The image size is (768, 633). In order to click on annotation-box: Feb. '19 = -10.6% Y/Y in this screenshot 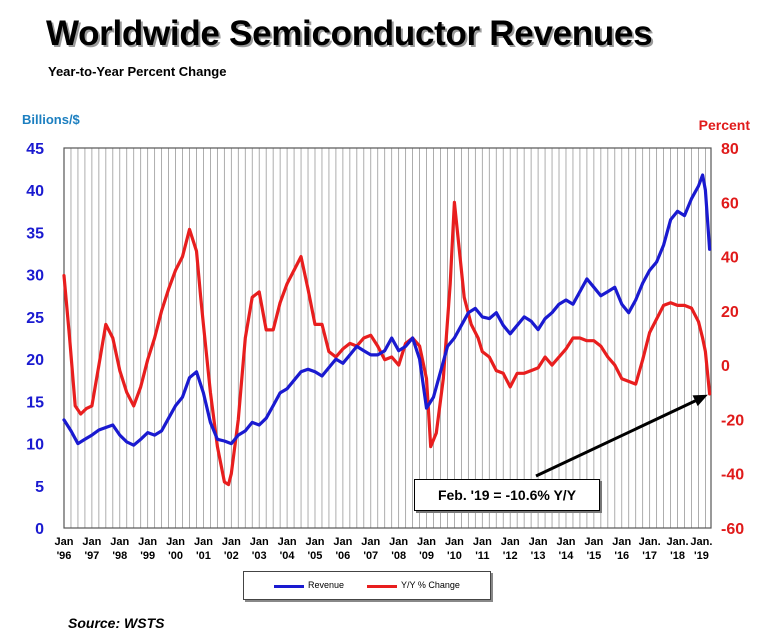, I will do `click(507, 495)`.